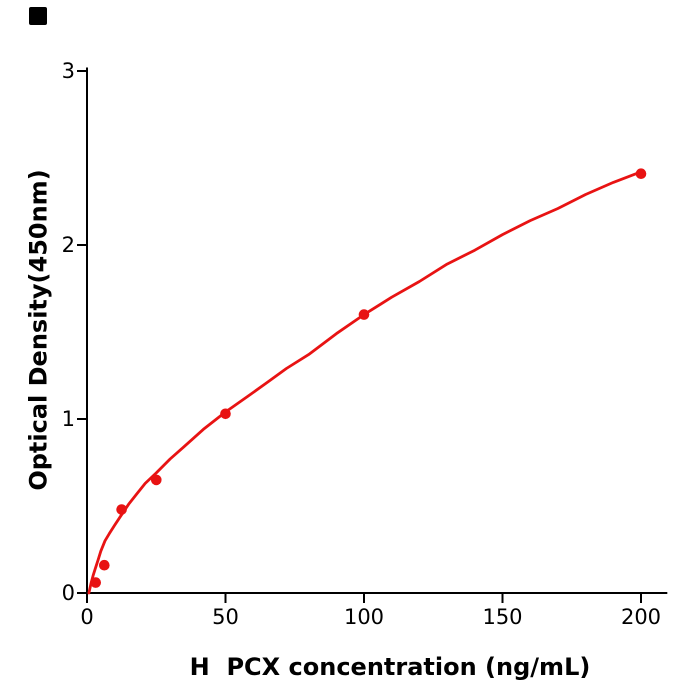  What do you see at coordinates (68, 245) in the screenshot?
I see `y-tick-label: 2` at bounding box center [68, 245].